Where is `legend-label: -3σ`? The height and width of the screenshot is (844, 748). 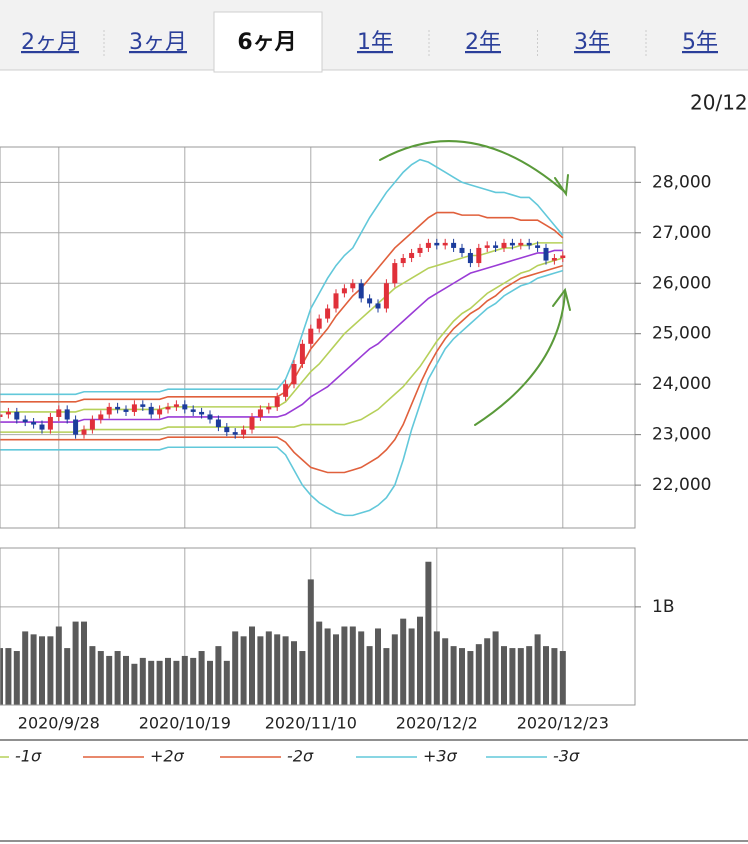
legend-label: -3σ is located at coordinates (566, 756).